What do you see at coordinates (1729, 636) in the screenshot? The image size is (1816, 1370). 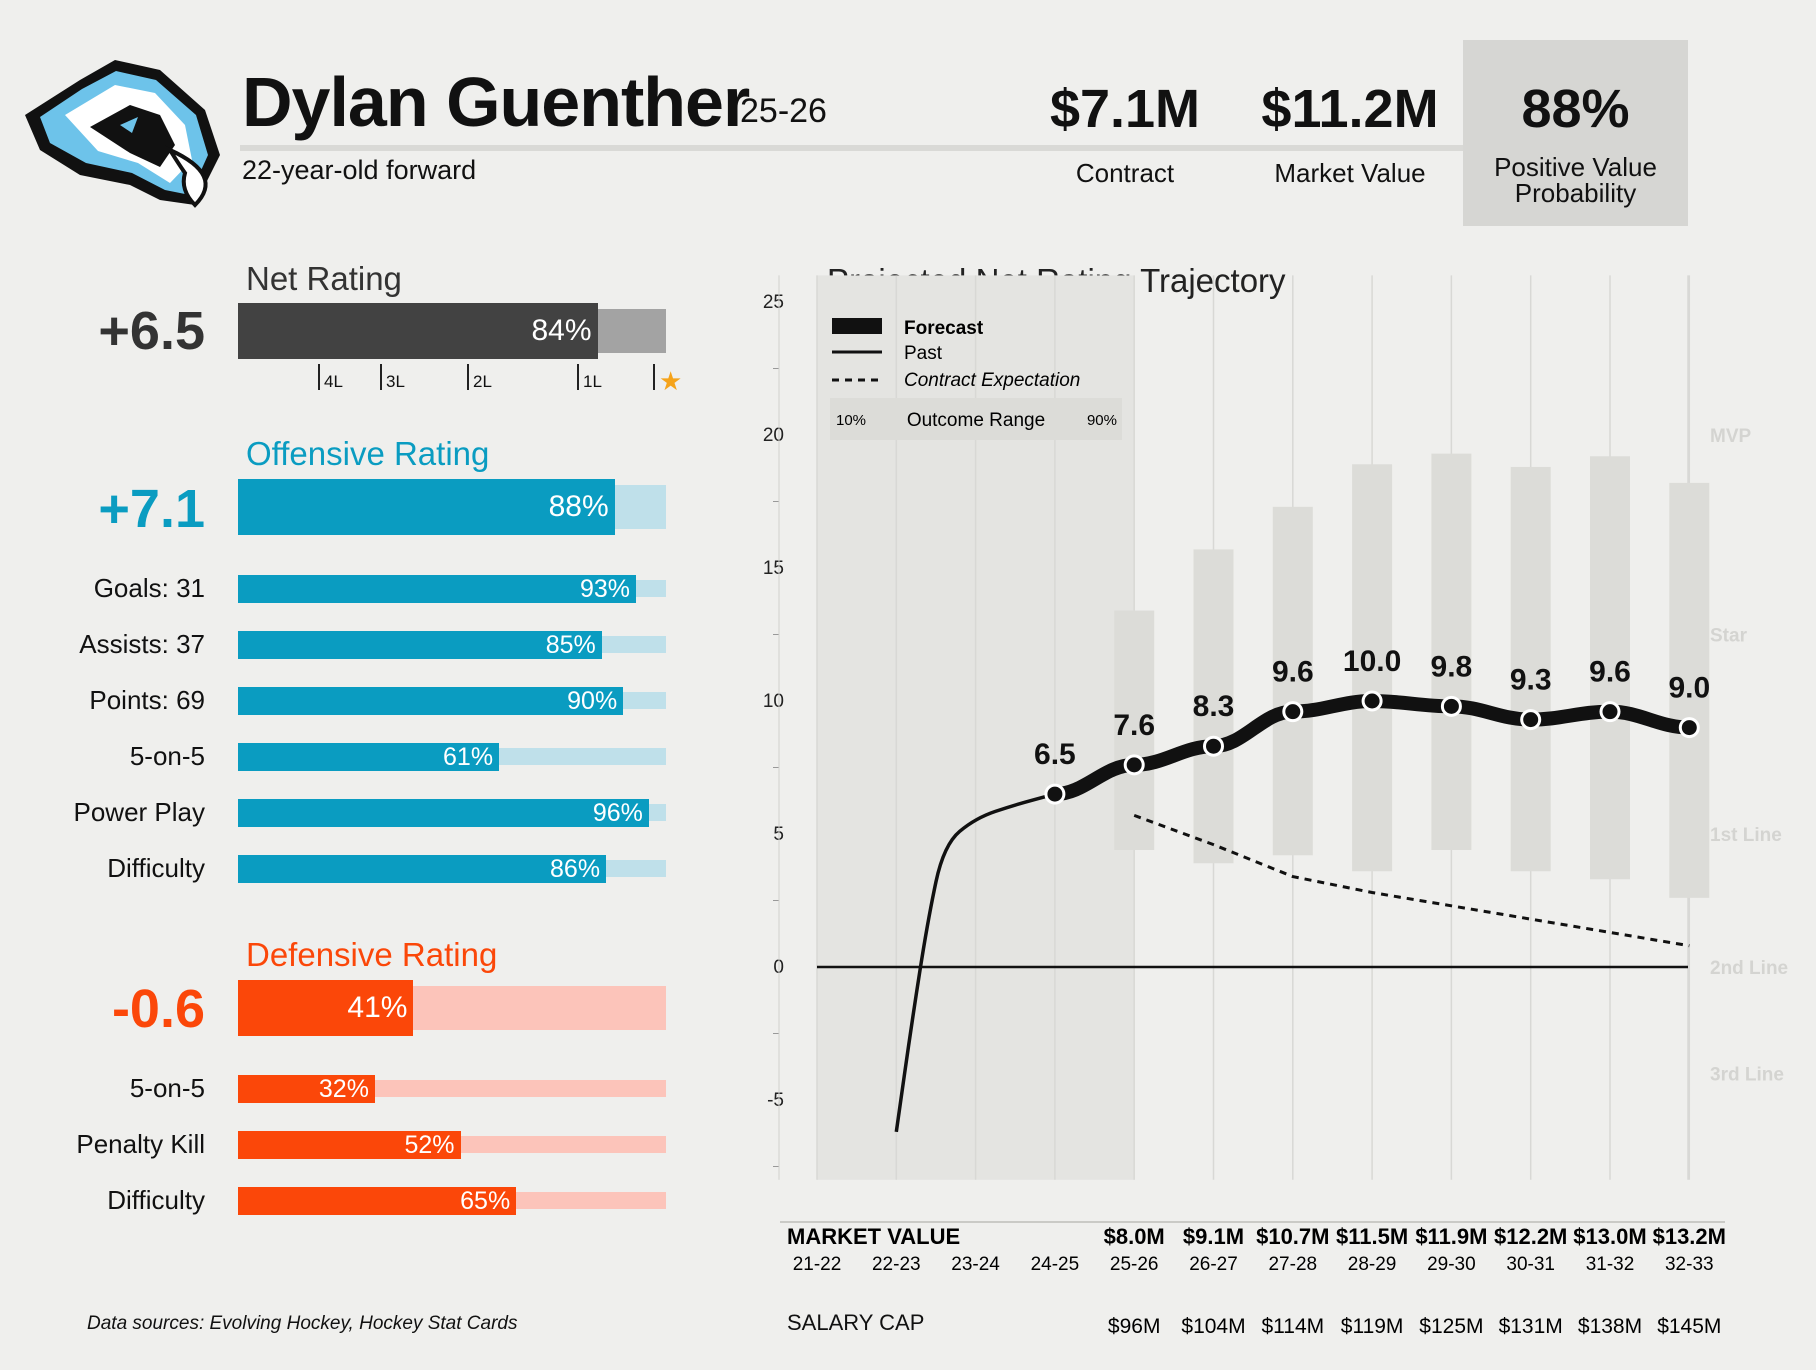 I see `tier-label: Star` at bounding box center [1729, 636].